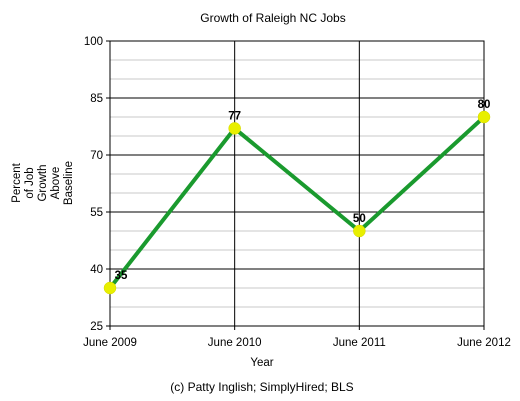 The image size is (520, 401). I want to click on data-label: 35, so click(121, 276).